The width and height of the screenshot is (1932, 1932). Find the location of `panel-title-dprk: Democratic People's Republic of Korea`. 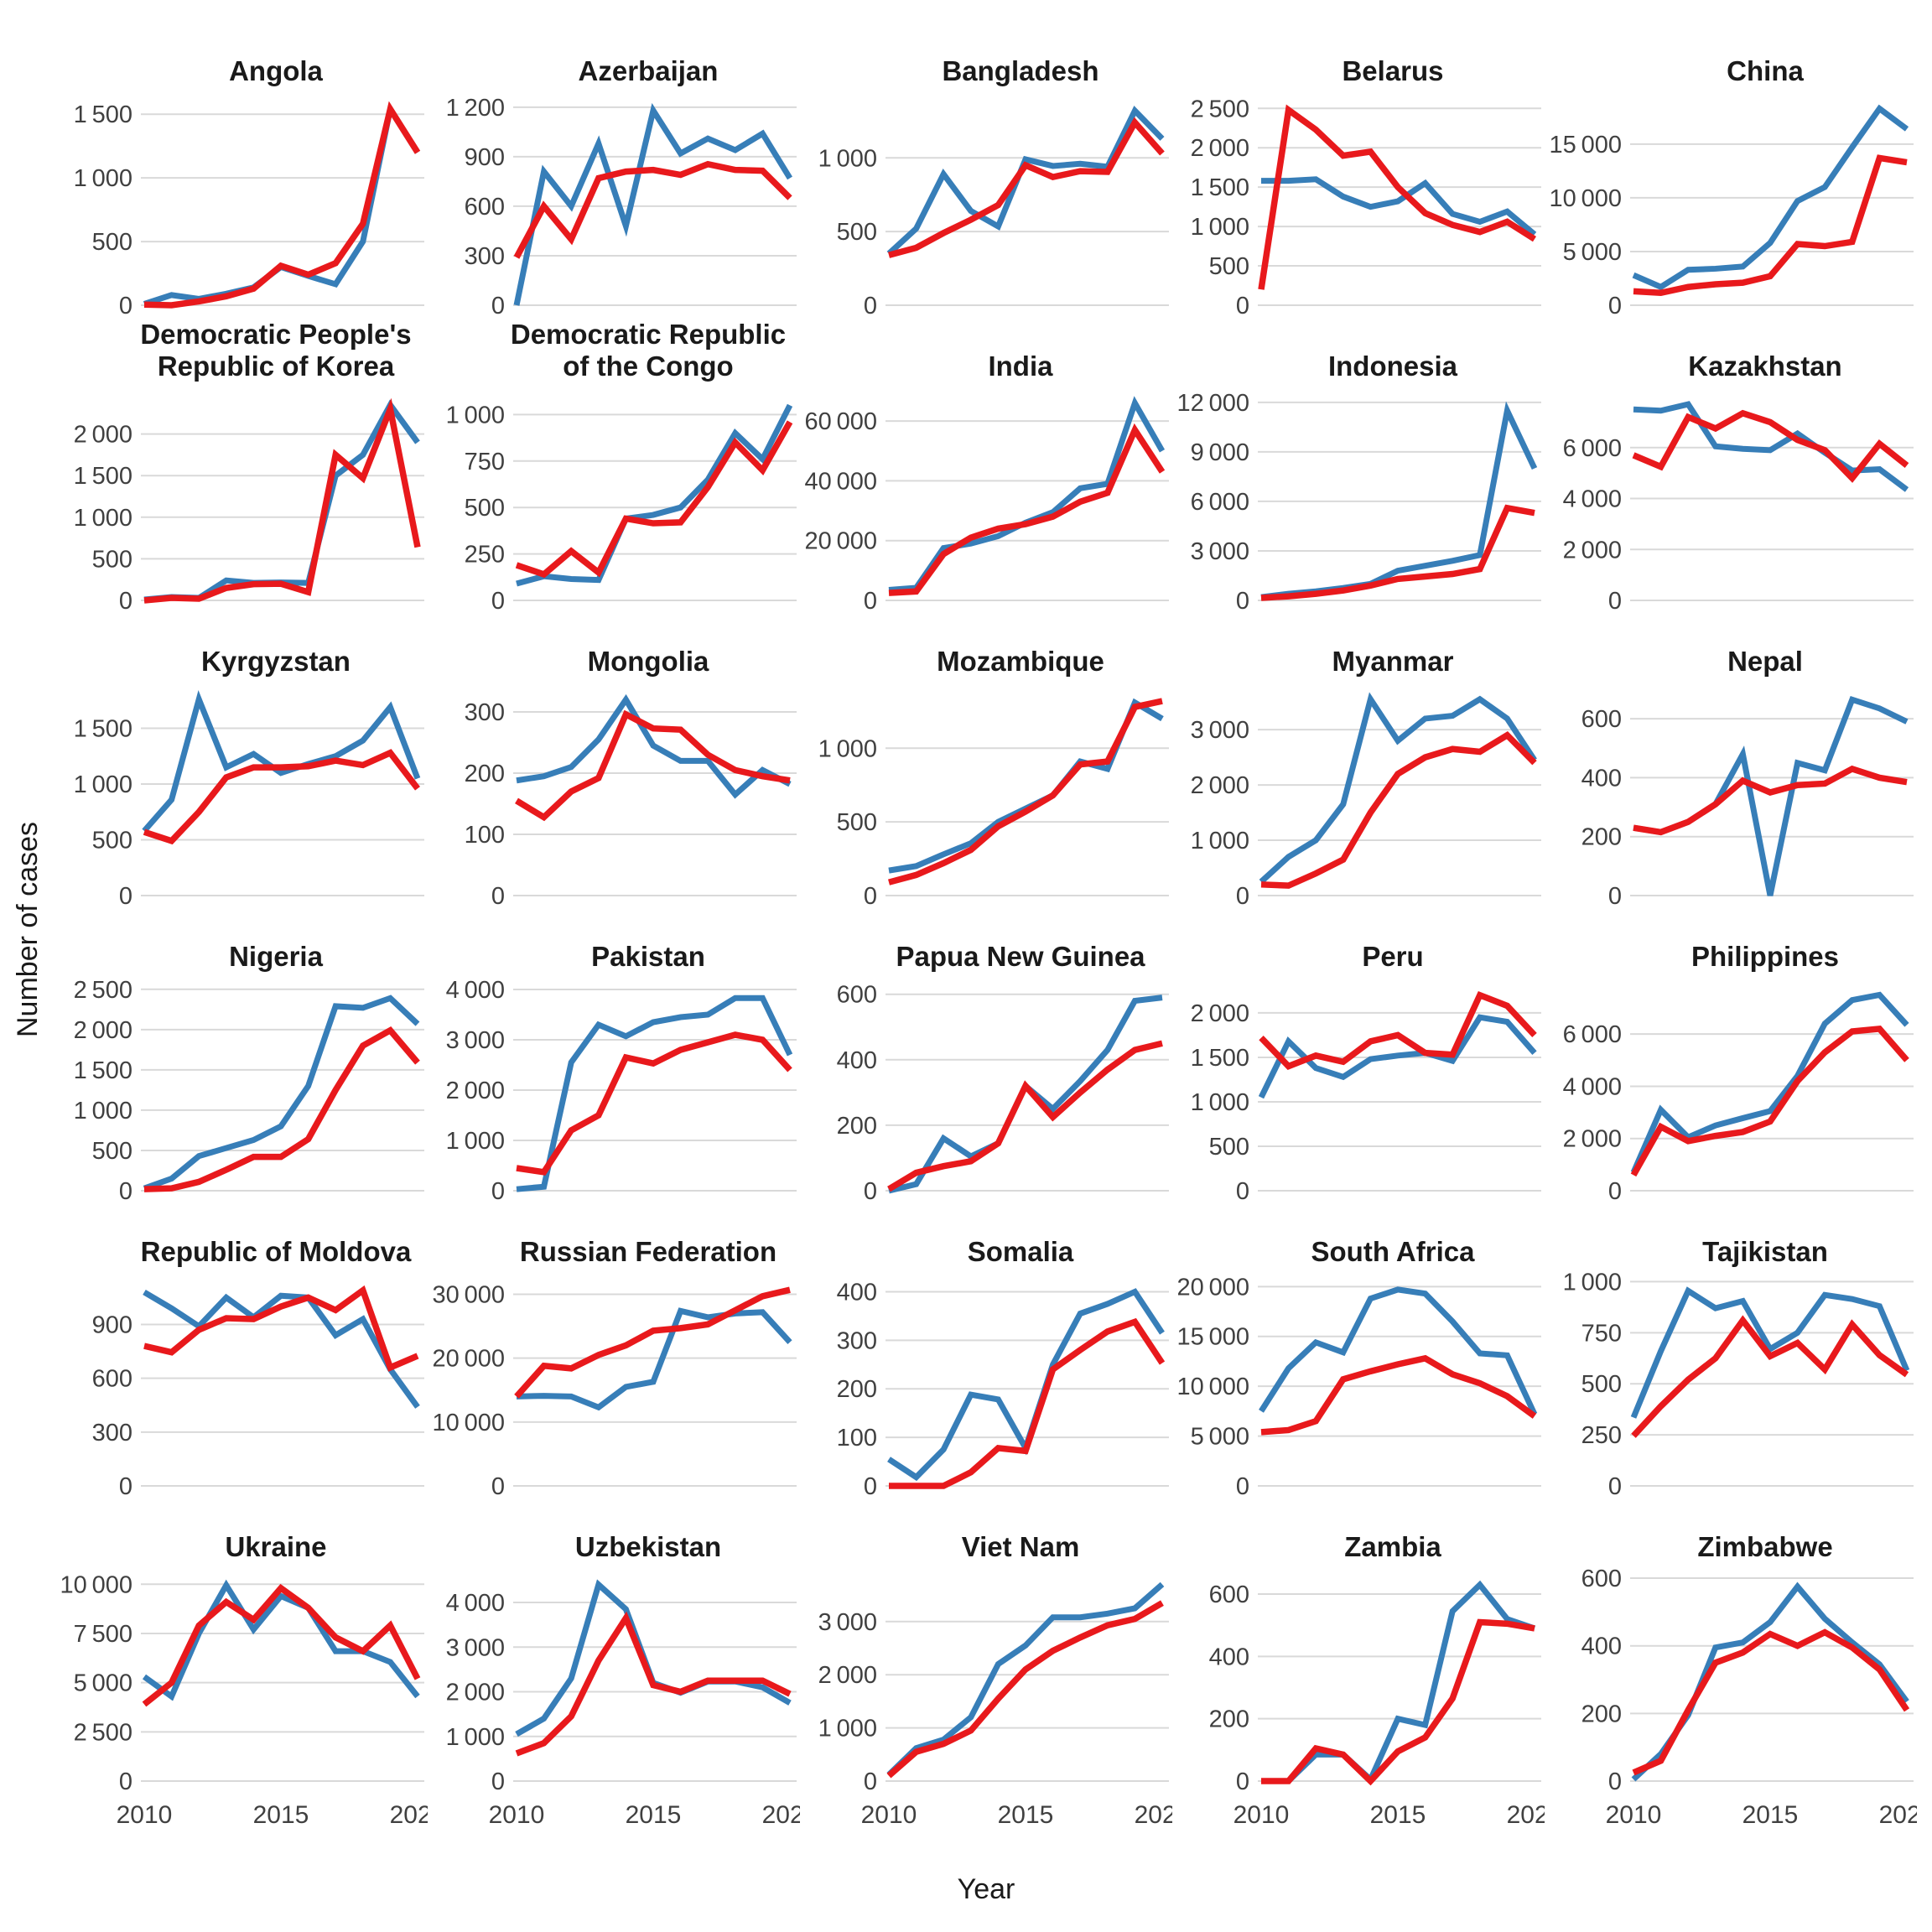

panel-title-dprk: Democratic People's Republic of Korea is located at coordinates (276, 350).